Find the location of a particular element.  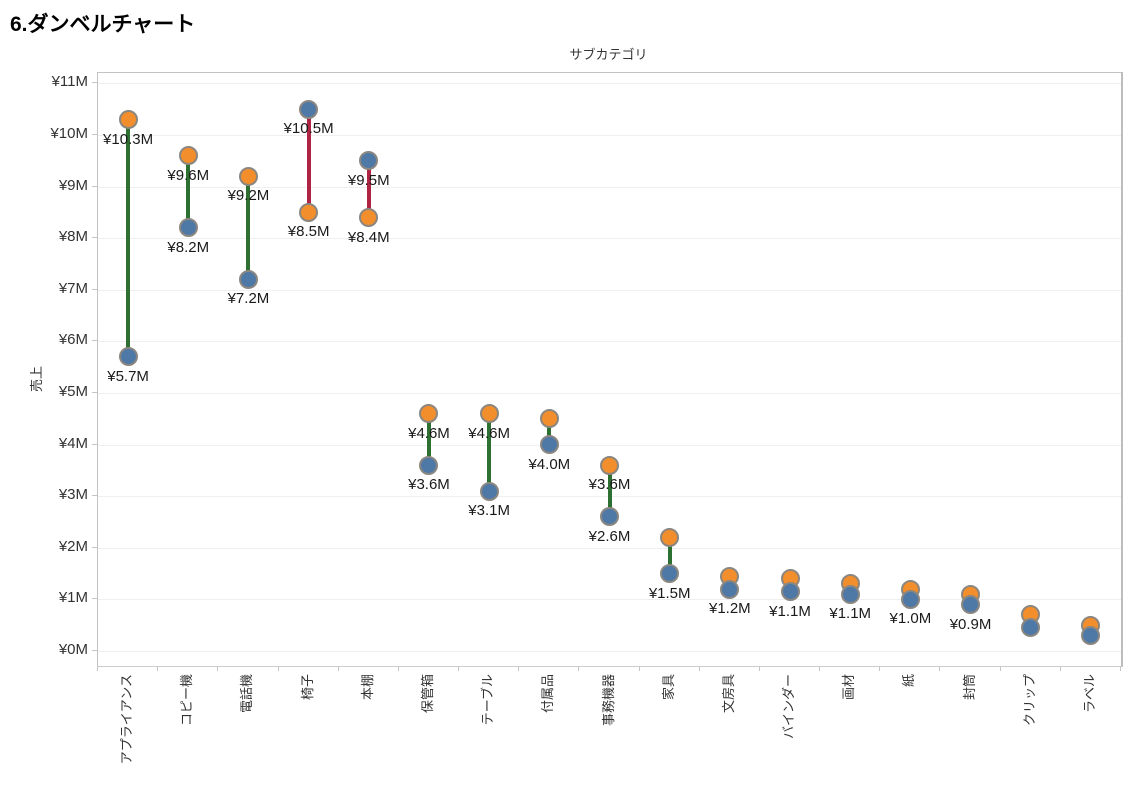

value-label: ¥8.5M is located at coordinates (308, 232).